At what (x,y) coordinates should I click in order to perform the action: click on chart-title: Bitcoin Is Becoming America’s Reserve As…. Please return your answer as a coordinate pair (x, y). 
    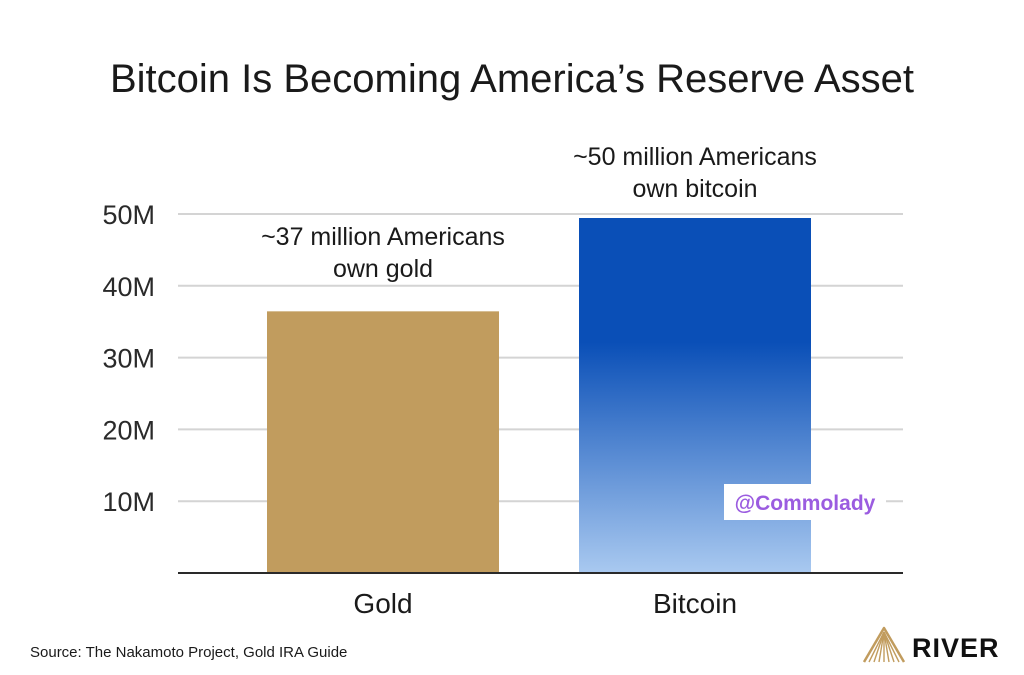
    Looking at the image, I should click on (512, 79).